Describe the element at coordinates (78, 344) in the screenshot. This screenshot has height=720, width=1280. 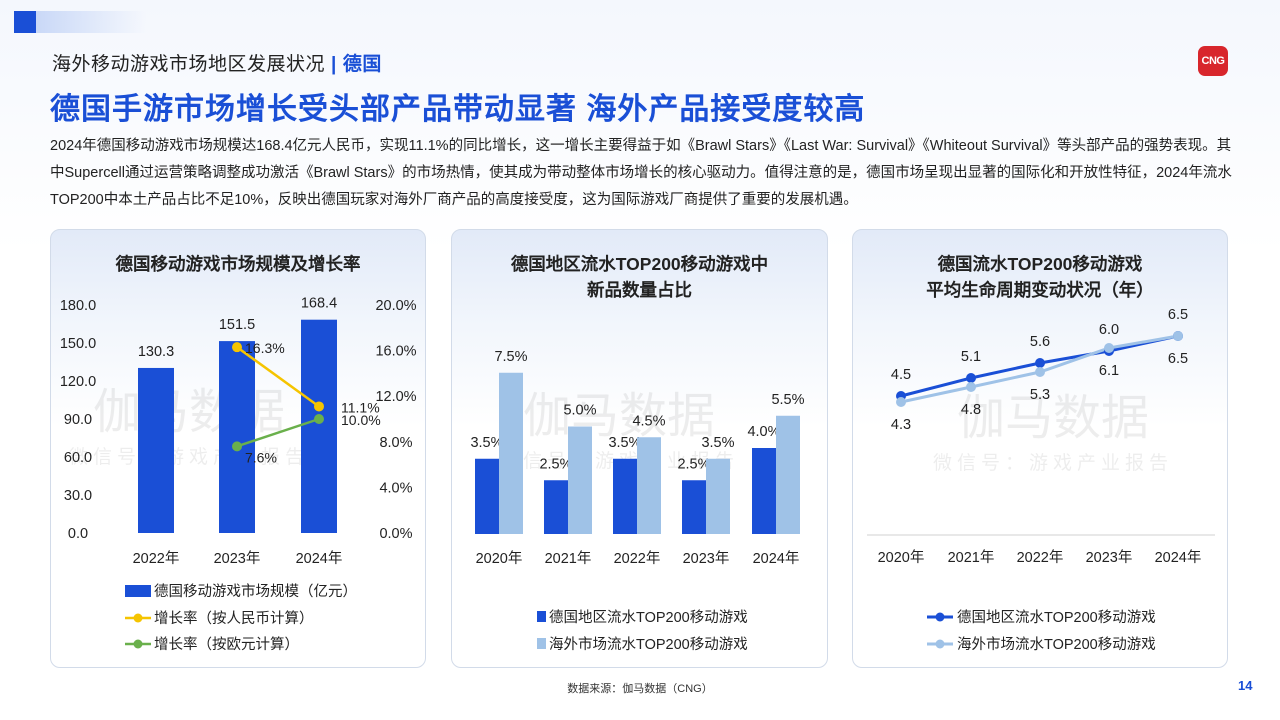
I see `y-axis-tick-label: 150.0` at that location.